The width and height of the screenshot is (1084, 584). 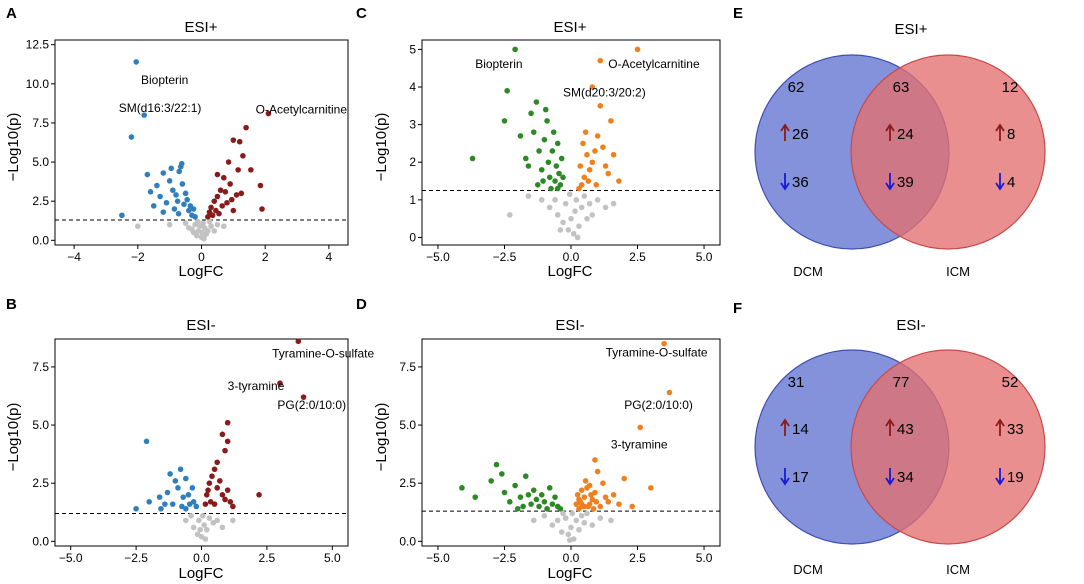 What do you see at coordinates (808, 569) in the screenshot?
I see `venn-label-dcm-f: DCM` at bounding box center [808, 569].